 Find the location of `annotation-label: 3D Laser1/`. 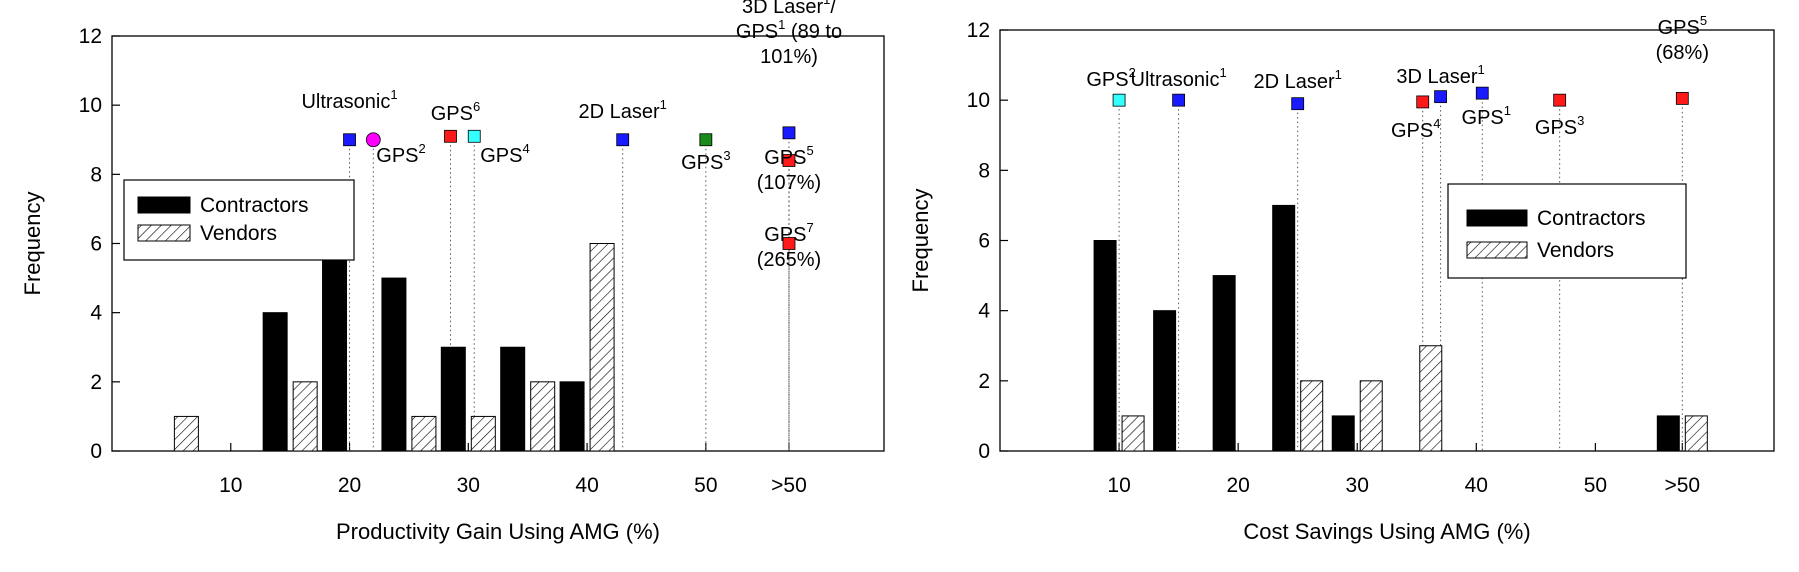

annotation-label: 3D Laser1/ is located at coordinates (789, 9).